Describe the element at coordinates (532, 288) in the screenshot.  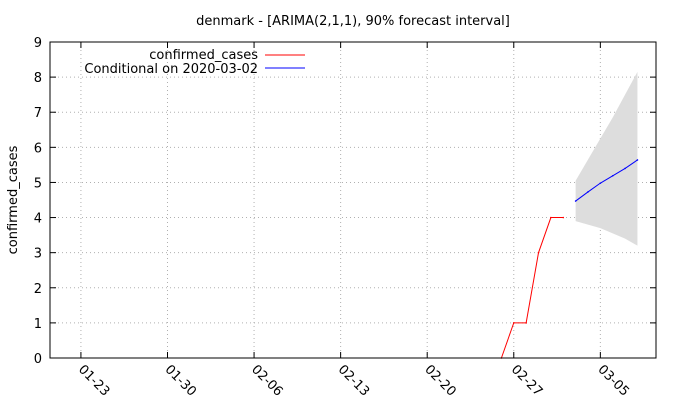
I see `observed-line` at that location.